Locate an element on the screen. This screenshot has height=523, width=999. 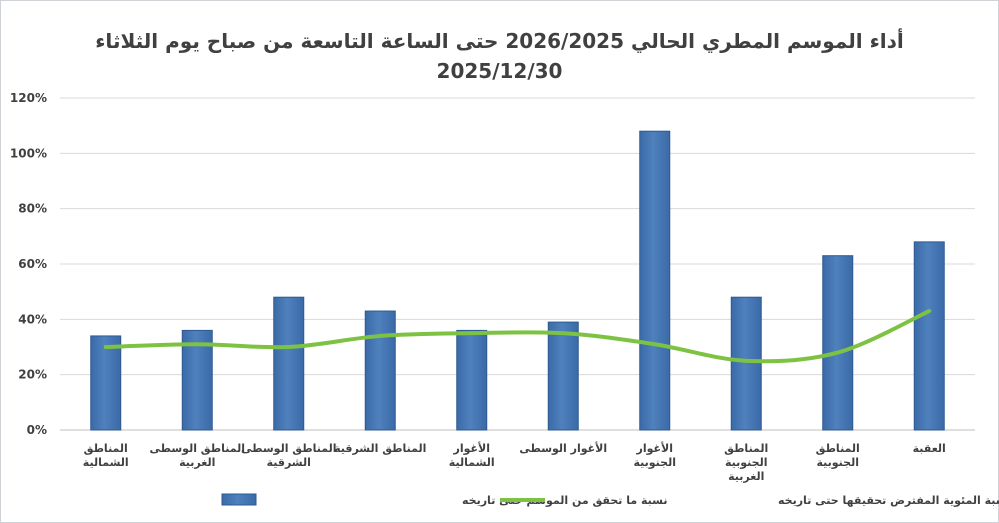
line-series-expected is located at coordinates (517, 336).